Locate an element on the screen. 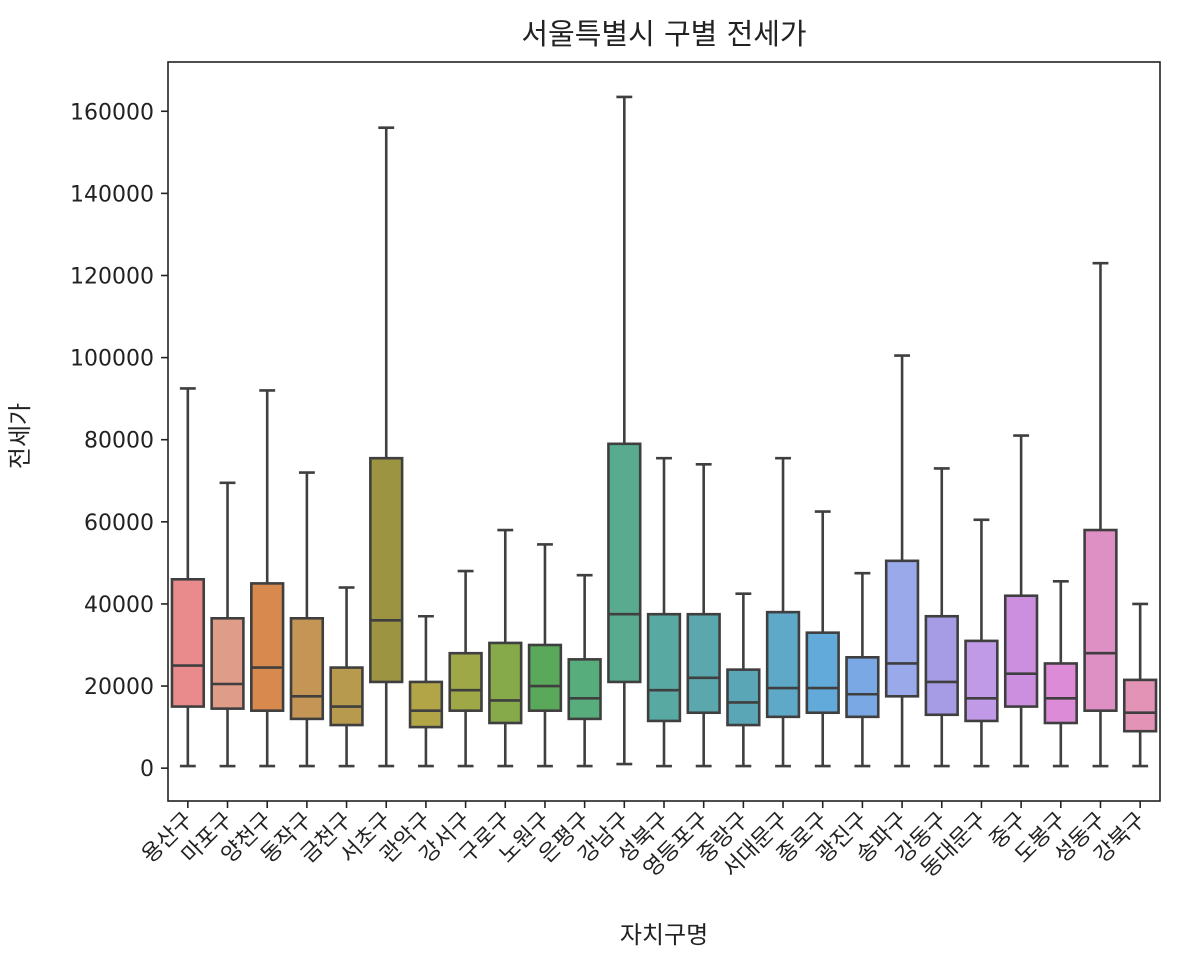 The height and width of the screenshot is (968, 1196). y-tick-label: 100000 is located at coordinates (112, 359).